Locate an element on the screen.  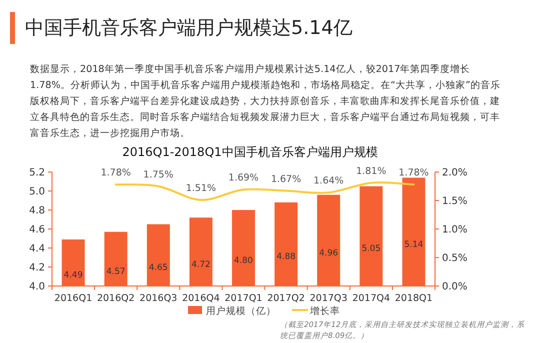
data-label: 1.67% is located at coordinates (286, 179).